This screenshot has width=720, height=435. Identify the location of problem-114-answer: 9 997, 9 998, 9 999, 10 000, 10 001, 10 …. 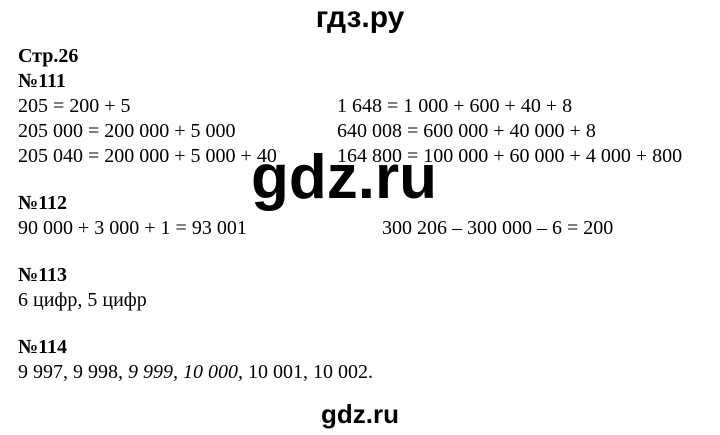
(364, 372).